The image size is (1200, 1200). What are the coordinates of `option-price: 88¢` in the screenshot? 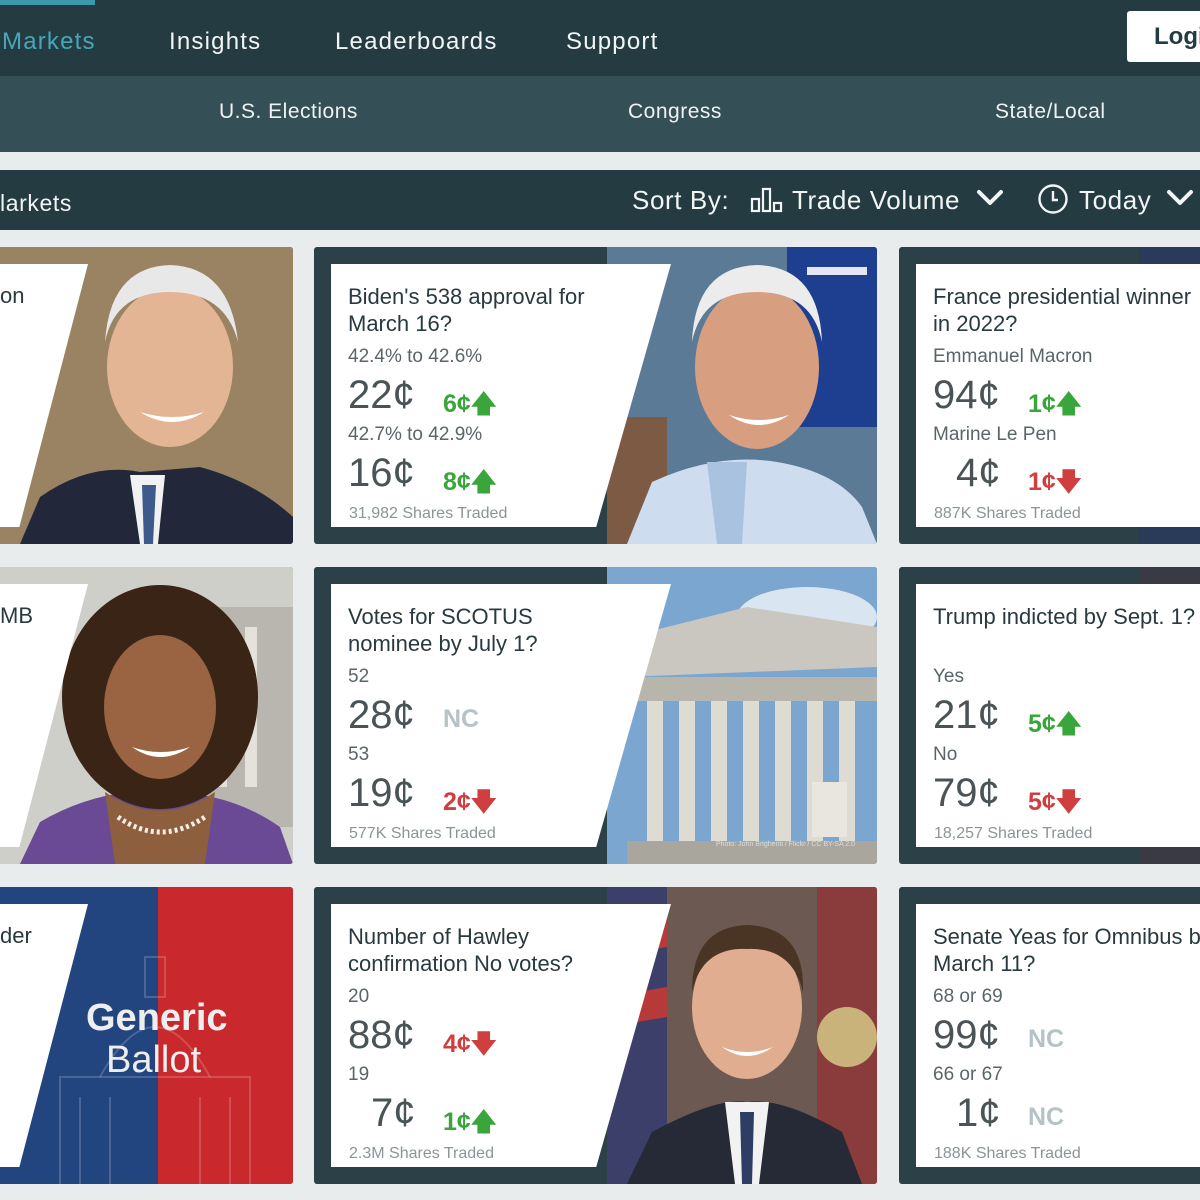 It's located at (381, 1035).